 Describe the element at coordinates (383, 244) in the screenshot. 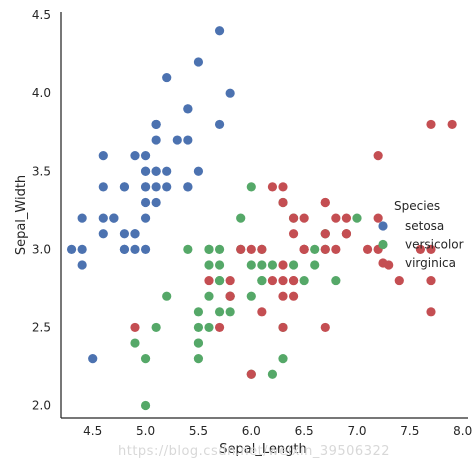

I see `legend-marker-versicolor` at that location.